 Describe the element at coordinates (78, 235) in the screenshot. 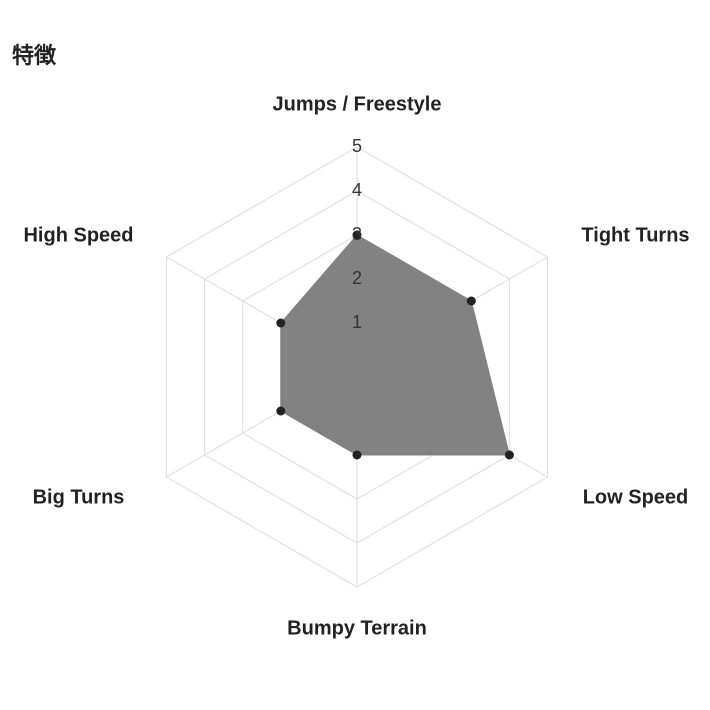

I see `category-label: High Speed` at that location.